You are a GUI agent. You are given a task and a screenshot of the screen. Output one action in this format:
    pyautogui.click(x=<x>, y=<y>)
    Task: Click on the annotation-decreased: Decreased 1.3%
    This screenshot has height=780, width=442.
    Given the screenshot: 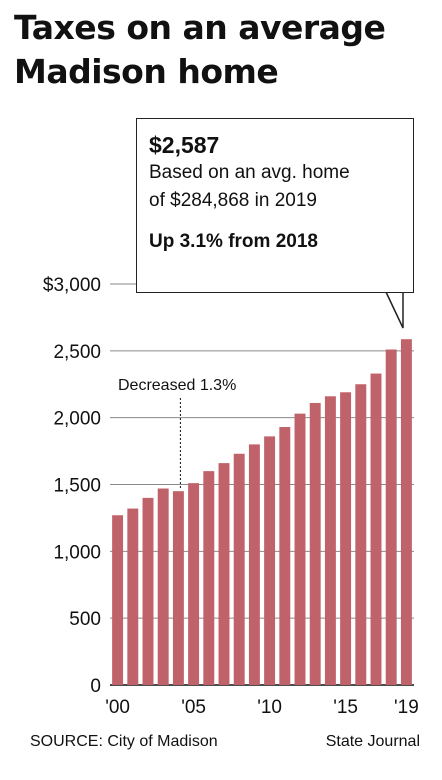 What is the action you would take?
    pyautogui.click(x=177, y=385)
    